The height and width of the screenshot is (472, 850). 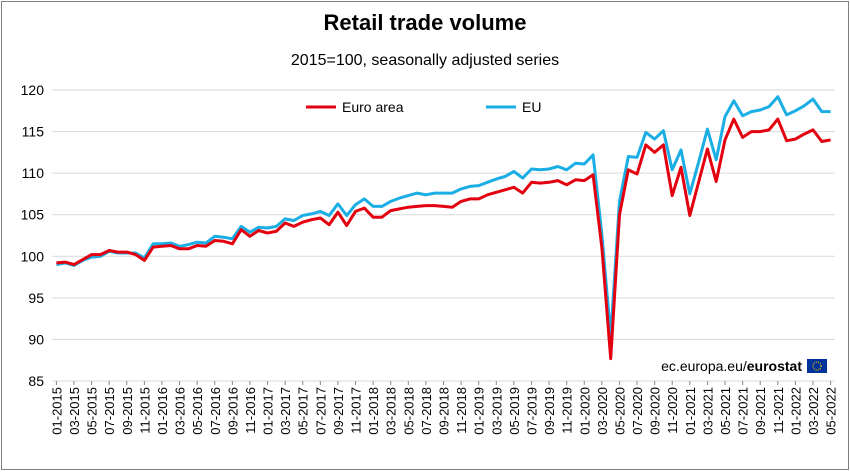 What do you see at coordinates (584, 411) in the screenshot?
I see `x-tick-label: 01-2020` at bounding box center [584, 411].